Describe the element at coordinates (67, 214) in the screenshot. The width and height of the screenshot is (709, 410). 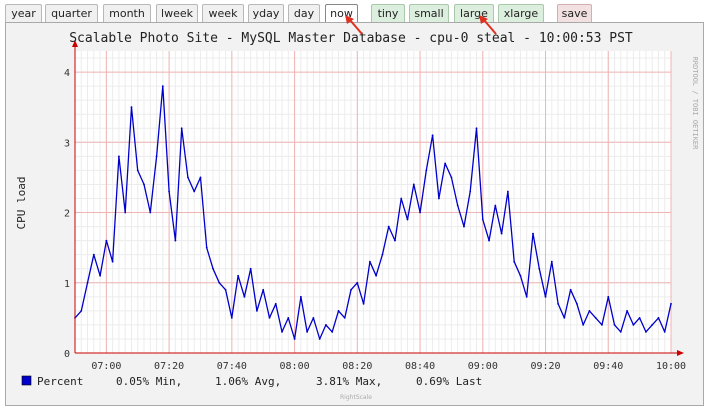
I see `y-tick-label: 2` at that location.